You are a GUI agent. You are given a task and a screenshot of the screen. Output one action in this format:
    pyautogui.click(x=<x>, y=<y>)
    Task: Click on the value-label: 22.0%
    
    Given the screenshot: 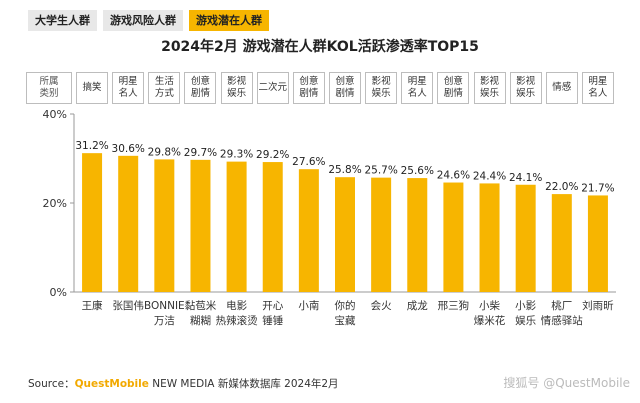 What is the action you would take?
    pyautogui.click(x=561, y=187)
    